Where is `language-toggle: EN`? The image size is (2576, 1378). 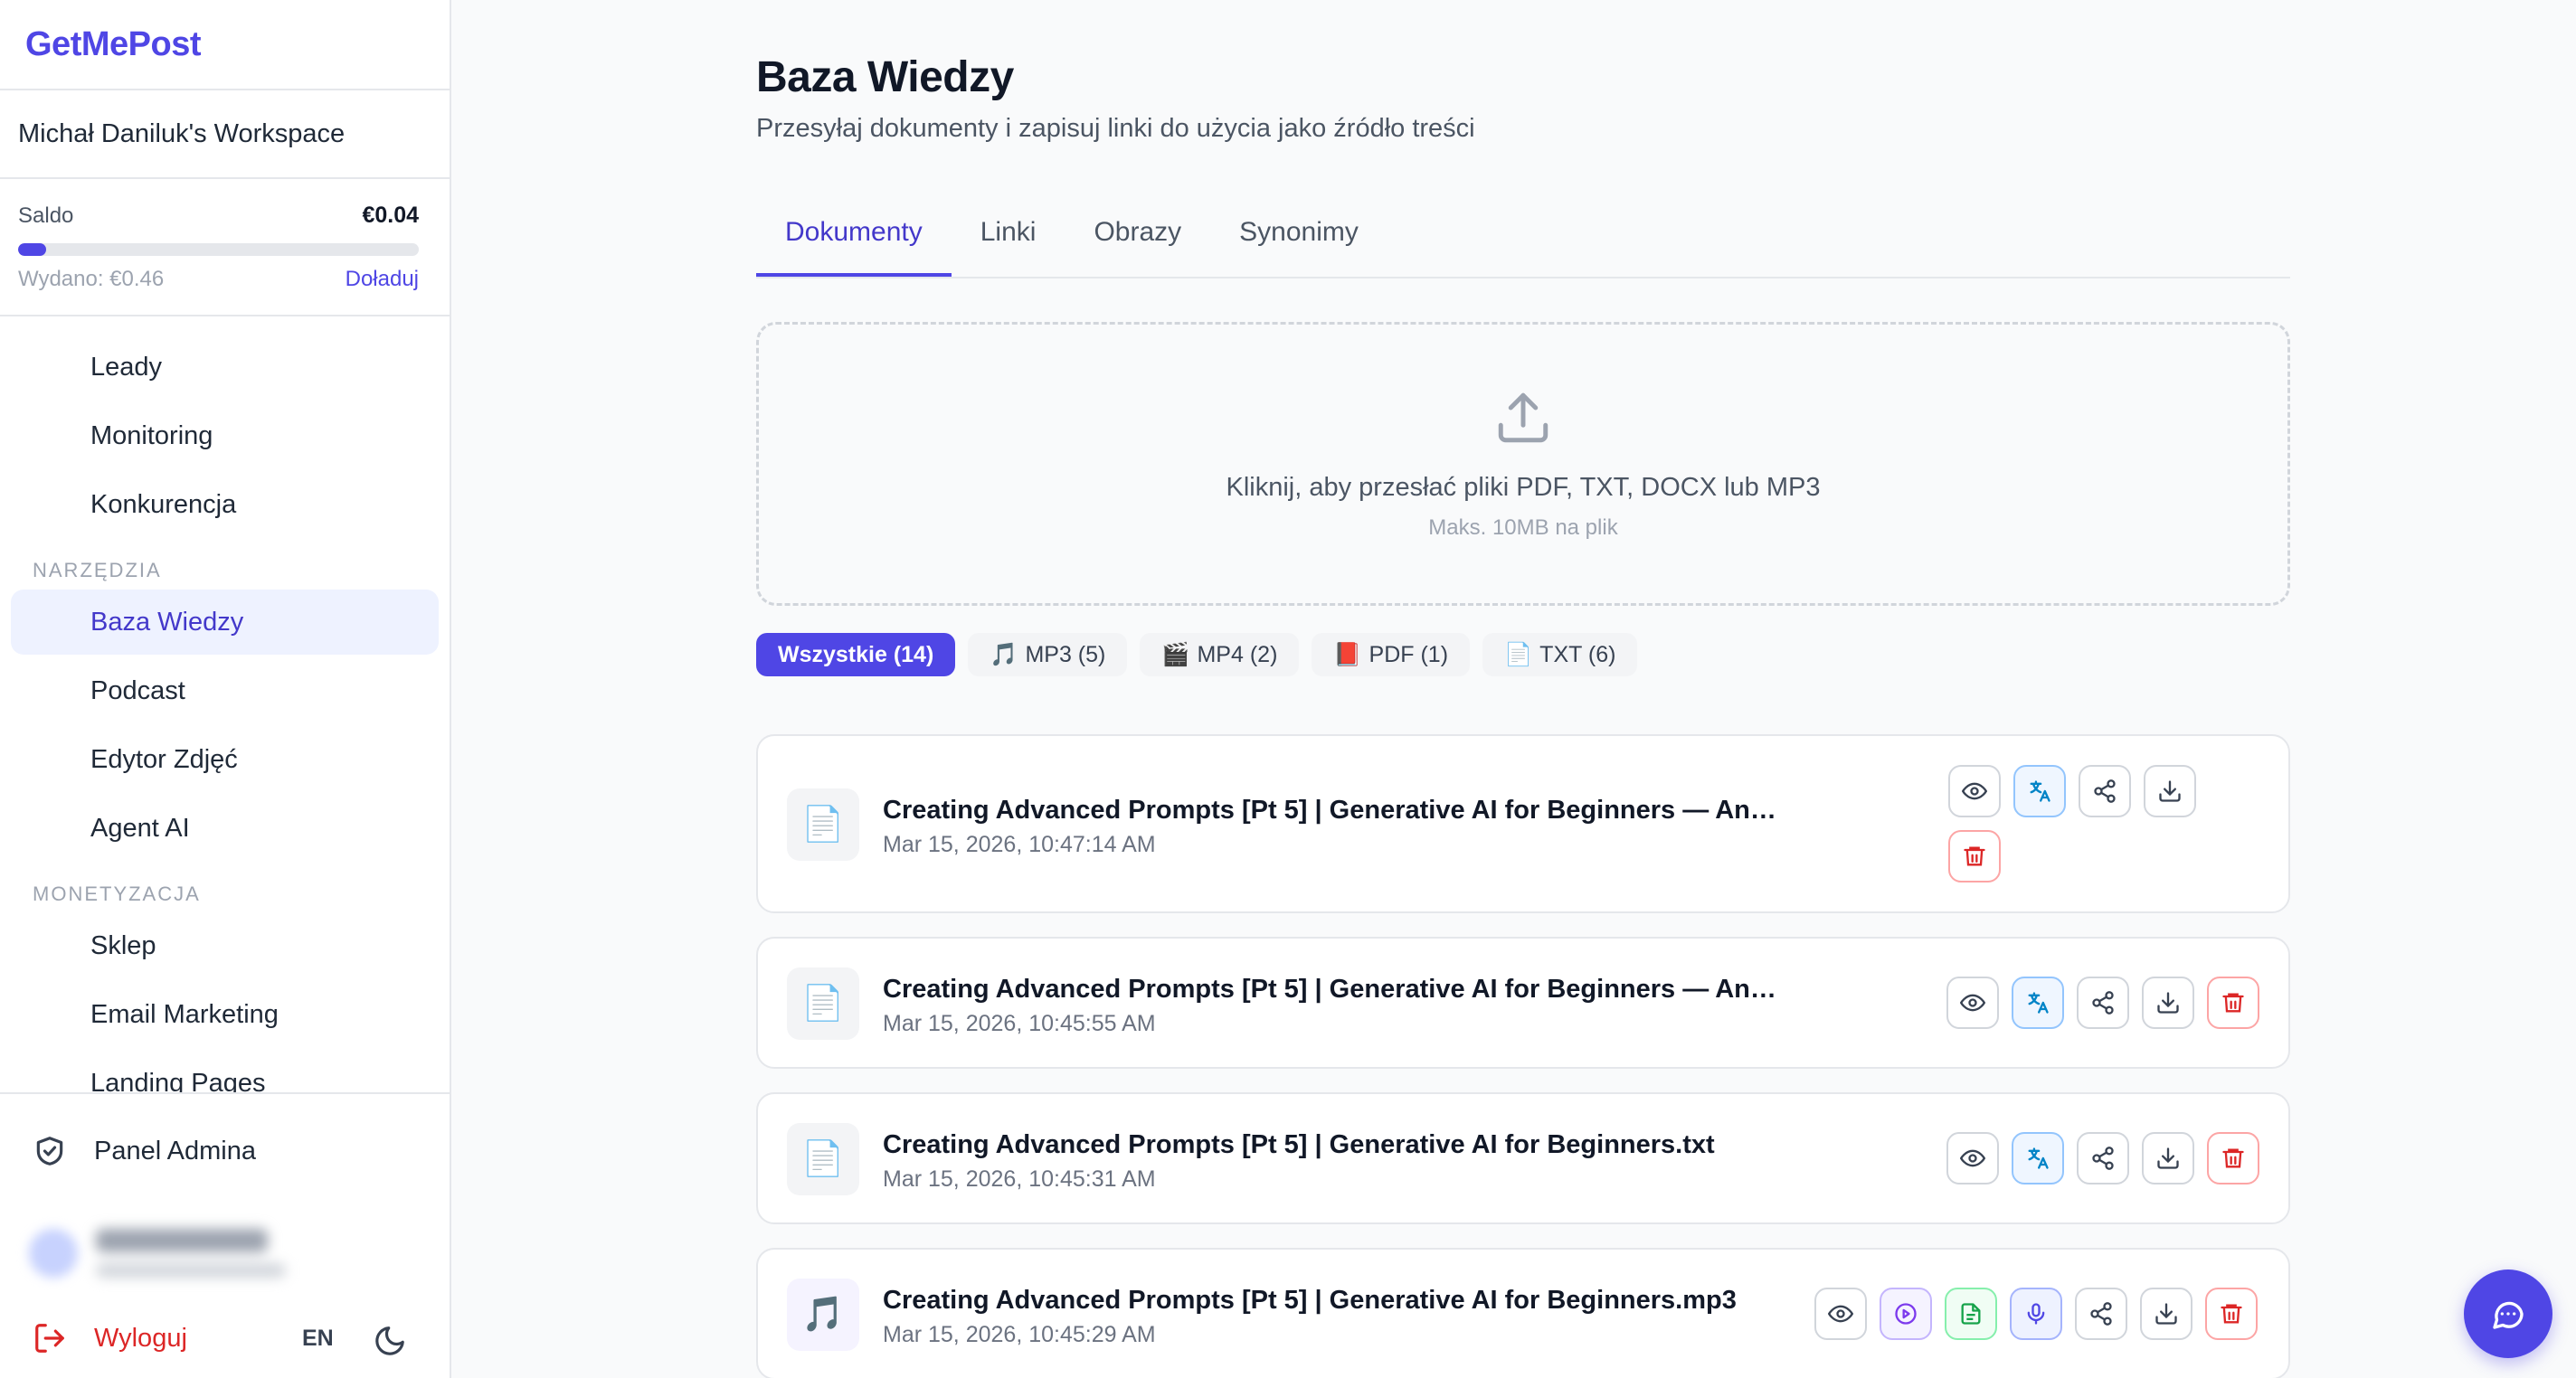
language-toggle: EN is located at coordinates (318, 1338).